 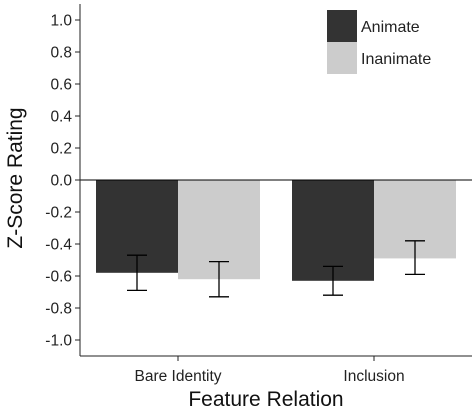 What do you see at coordinates (177, 376) in the screenshot?
I see `x-tick-label: Bare Identity` at bounding box center [177, 376].